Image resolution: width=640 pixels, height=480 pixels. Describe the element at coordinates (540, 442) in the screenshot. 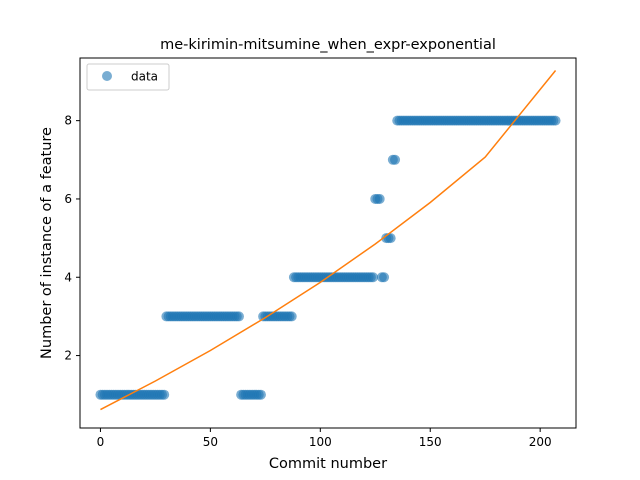

I see `x-tick-label: 200` at that location.